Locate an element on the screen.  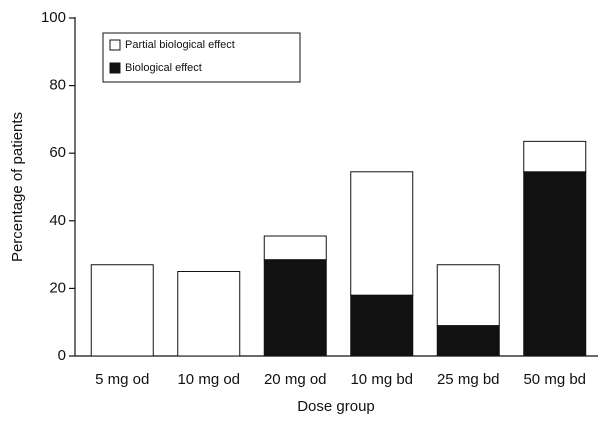
y-tick-label: 40 is located at coordinates (57, 220).